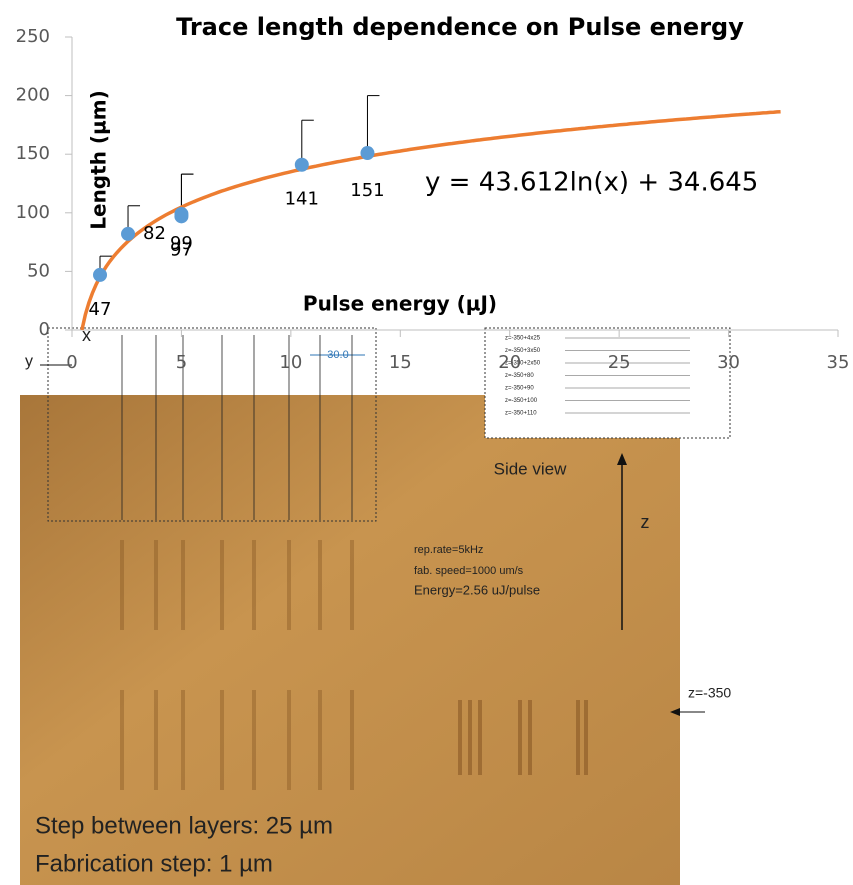 The height and width of the screenshot is (885, 853). What do you see at coordinates (181, 362) in the screenshot?
I see `x-tick-label: 5` at bounding box center [181, 362].